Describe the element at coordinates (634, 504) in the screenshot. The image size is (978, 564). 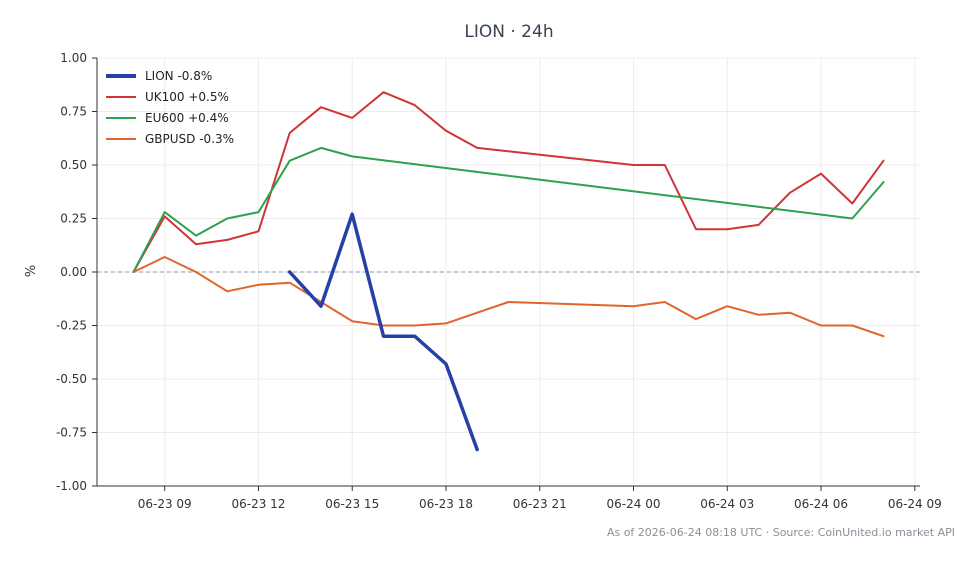
I see `x-tick-label: 06-24 00` at that location.